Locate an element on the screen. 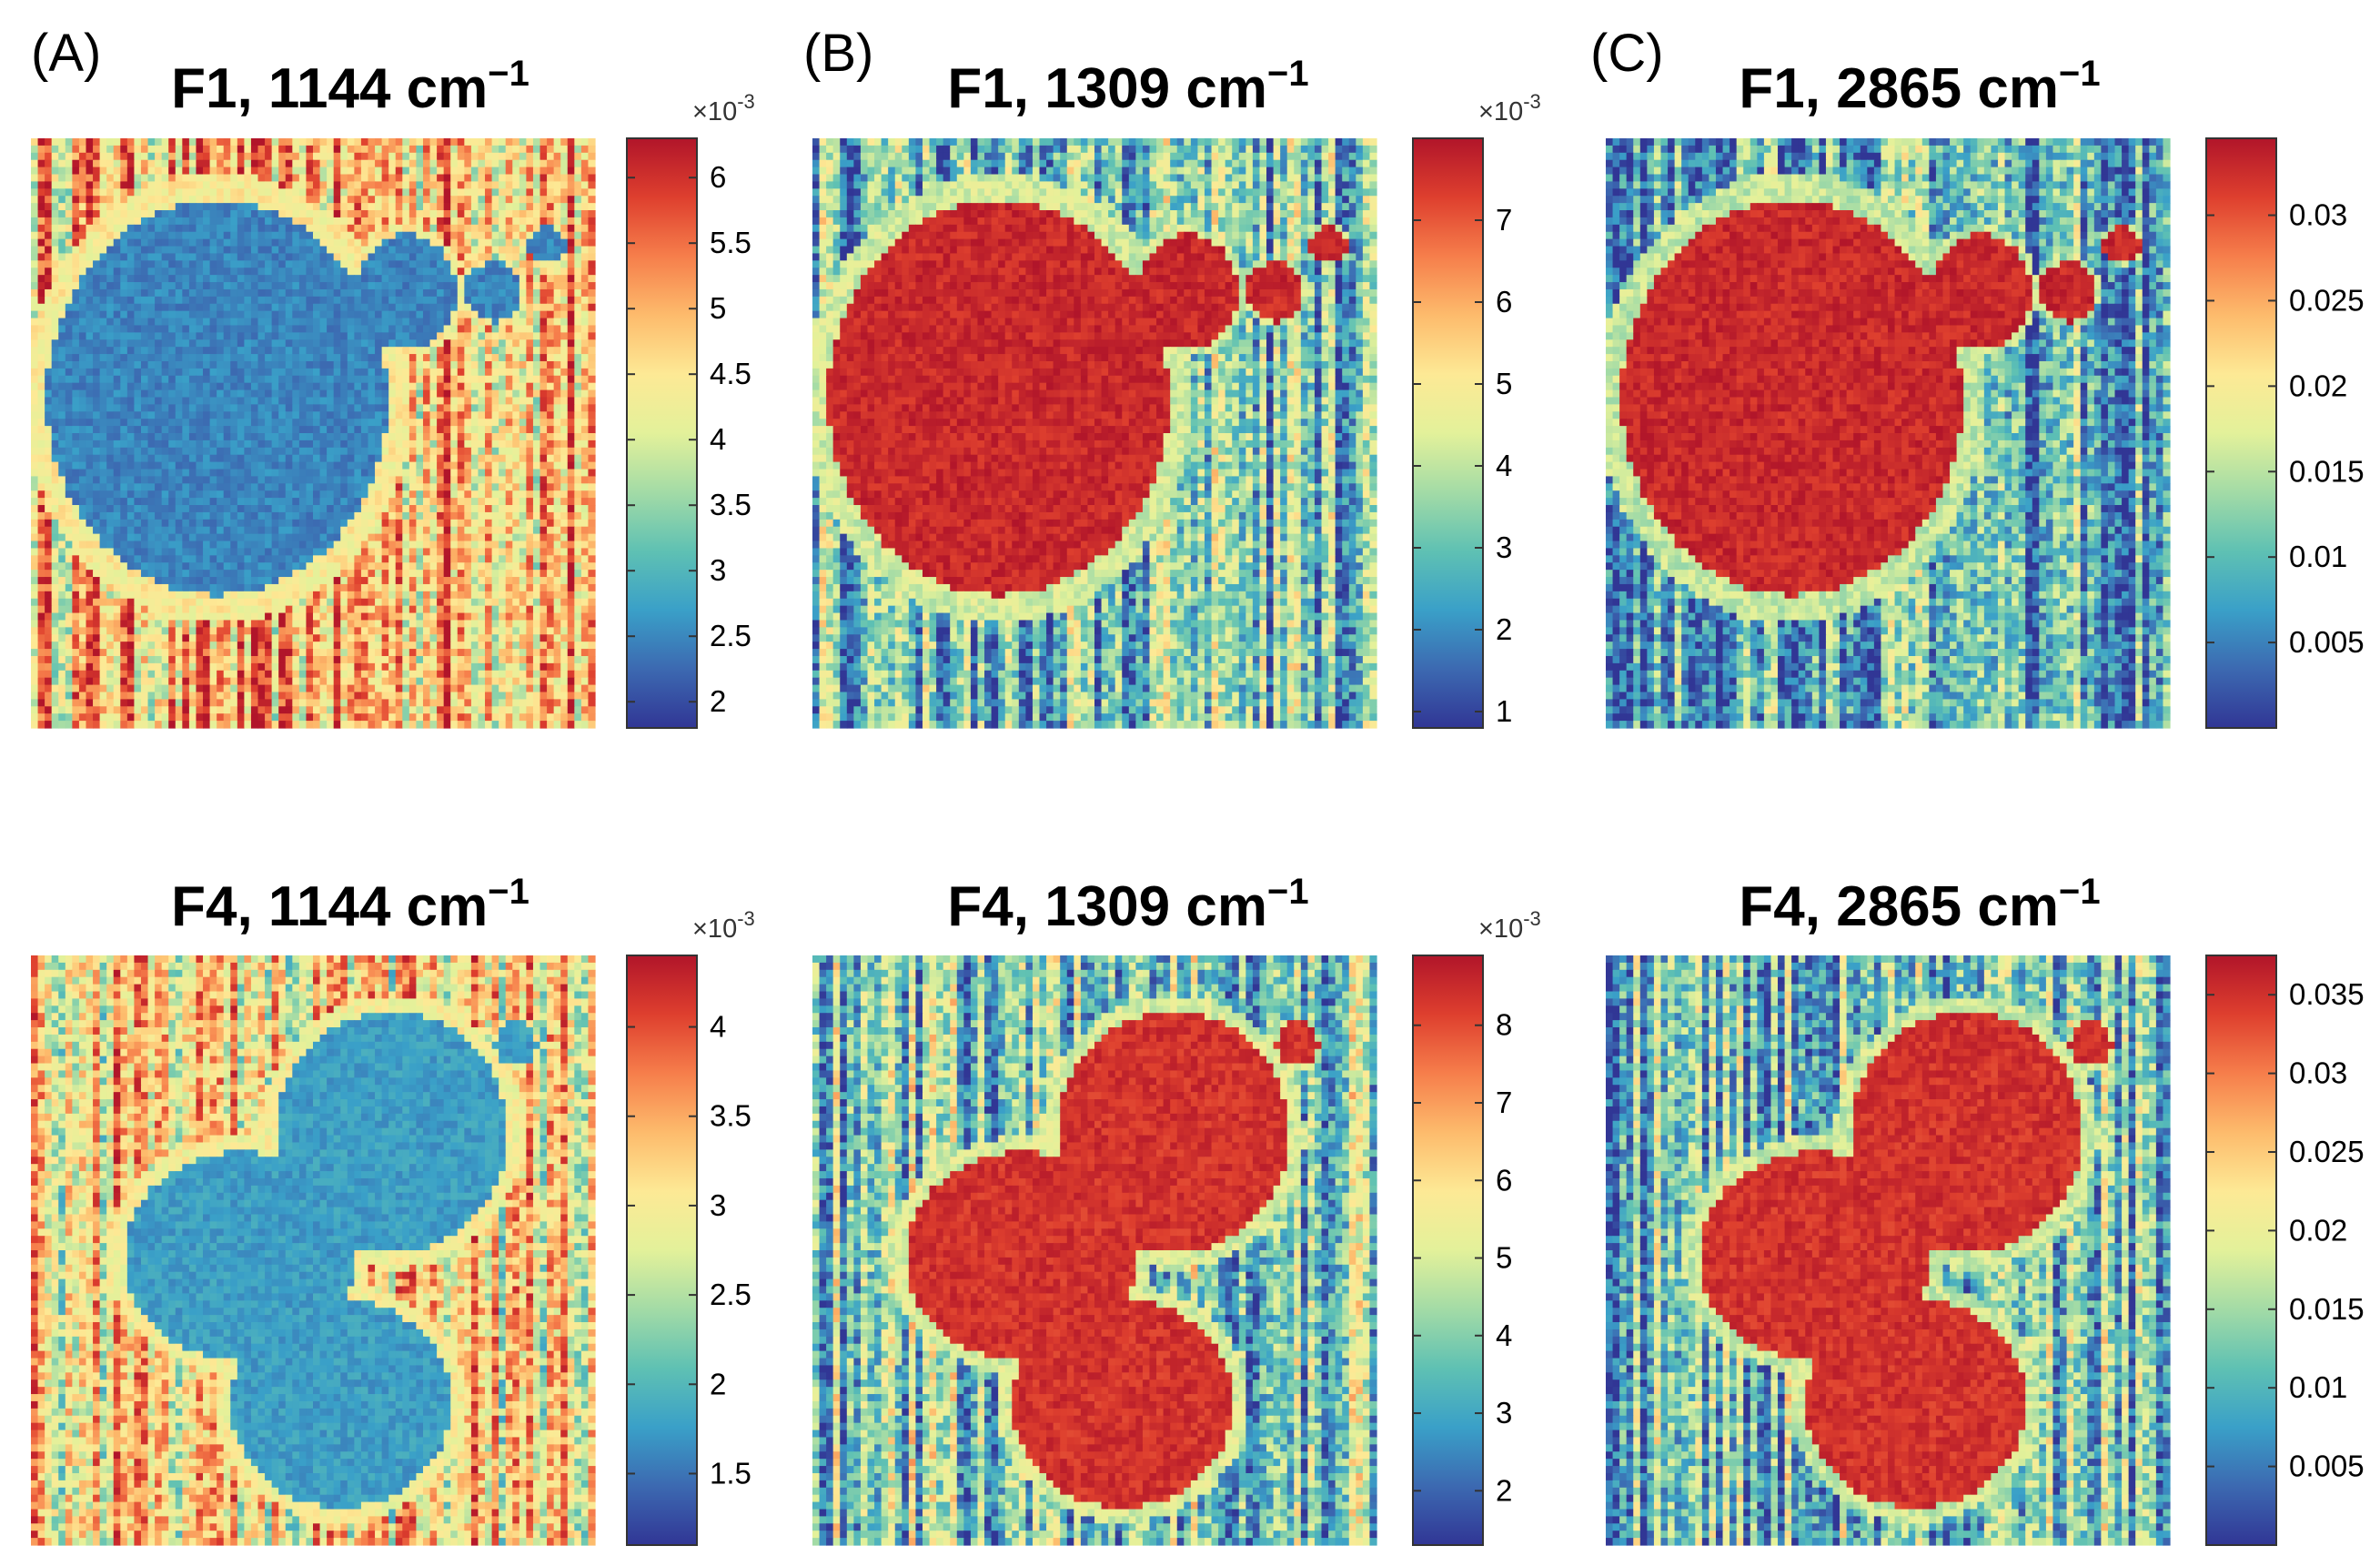 This screenshot has width=2380, height=1566. panel-1: (A) F1, 1144 cm−1 6 5.5 5 4.5 4 3.5 3 2.5 2 ×10⁻³ is located at coordinates (393, 376).